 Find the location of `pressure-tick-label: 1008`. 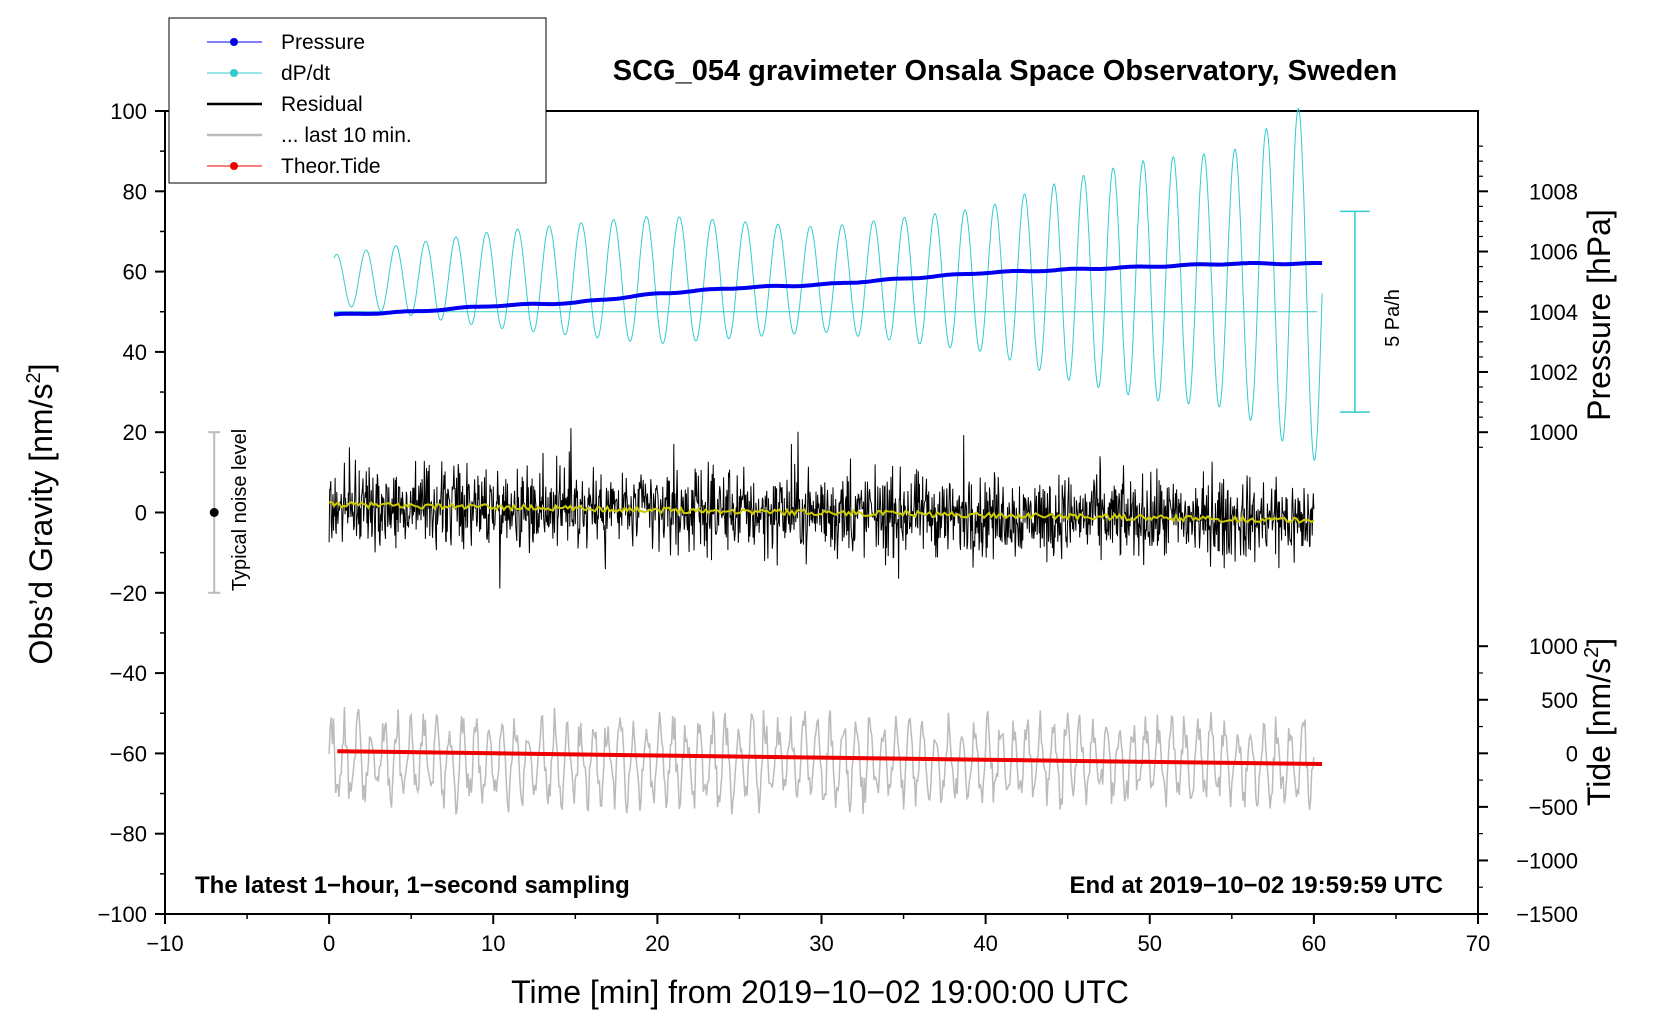

pressure-tick-label: 1008 is located at coordinates (1553, 191).